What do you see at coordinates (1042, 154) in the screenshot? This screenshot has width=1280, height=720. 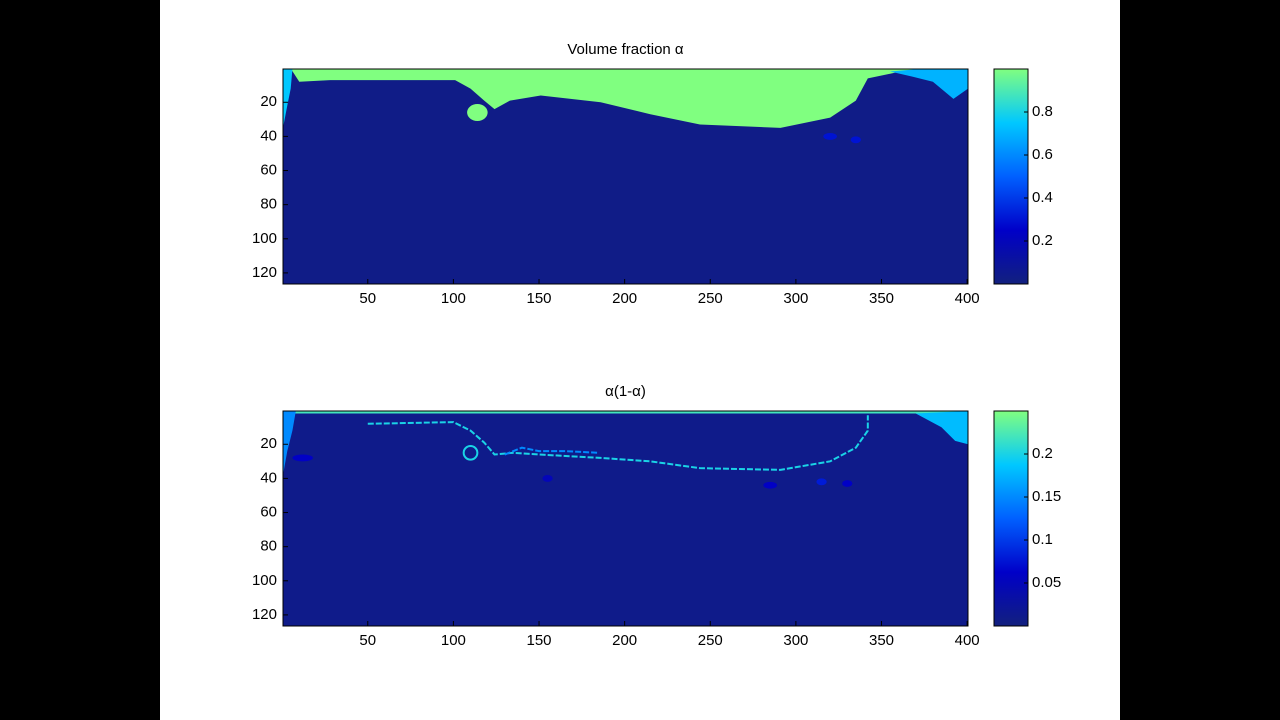 I see `colorbar-tick-label: 0.6` at bounding box center [1042, 154].